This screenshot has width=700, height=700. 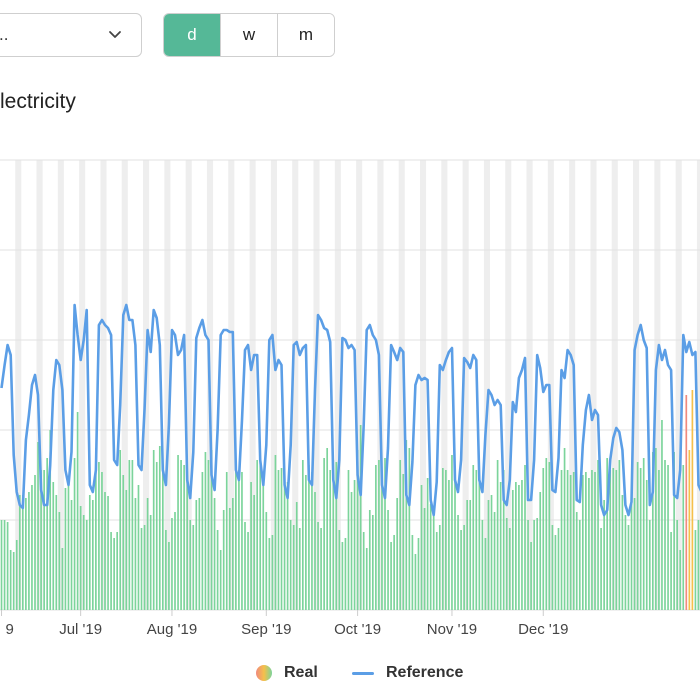 I want to click on resolution-toggle: d w m, so click(x=249, y=35).